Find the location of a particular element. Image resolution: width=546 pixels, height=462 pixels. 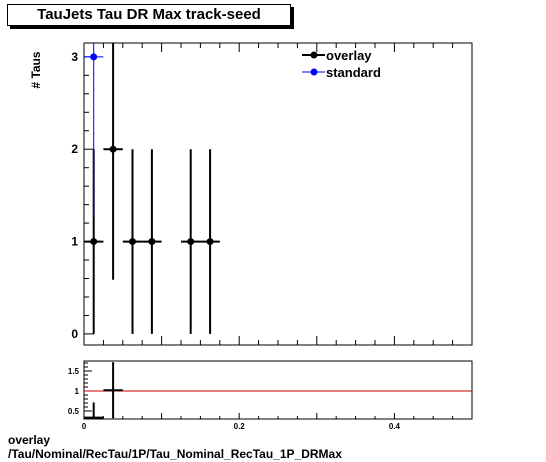

ratio-y-tick-label: 0.5 is located at coordinates (74, 411).